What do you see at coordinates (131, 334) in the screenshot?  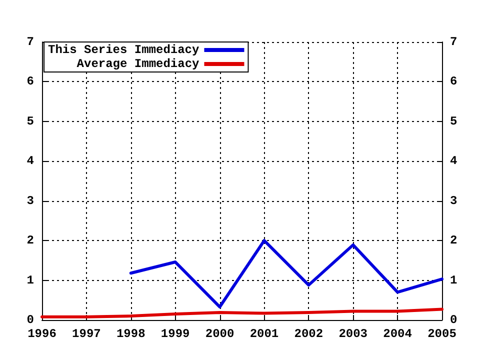 I see `x-tick-label: 1998` at bounding box center [131, 334].